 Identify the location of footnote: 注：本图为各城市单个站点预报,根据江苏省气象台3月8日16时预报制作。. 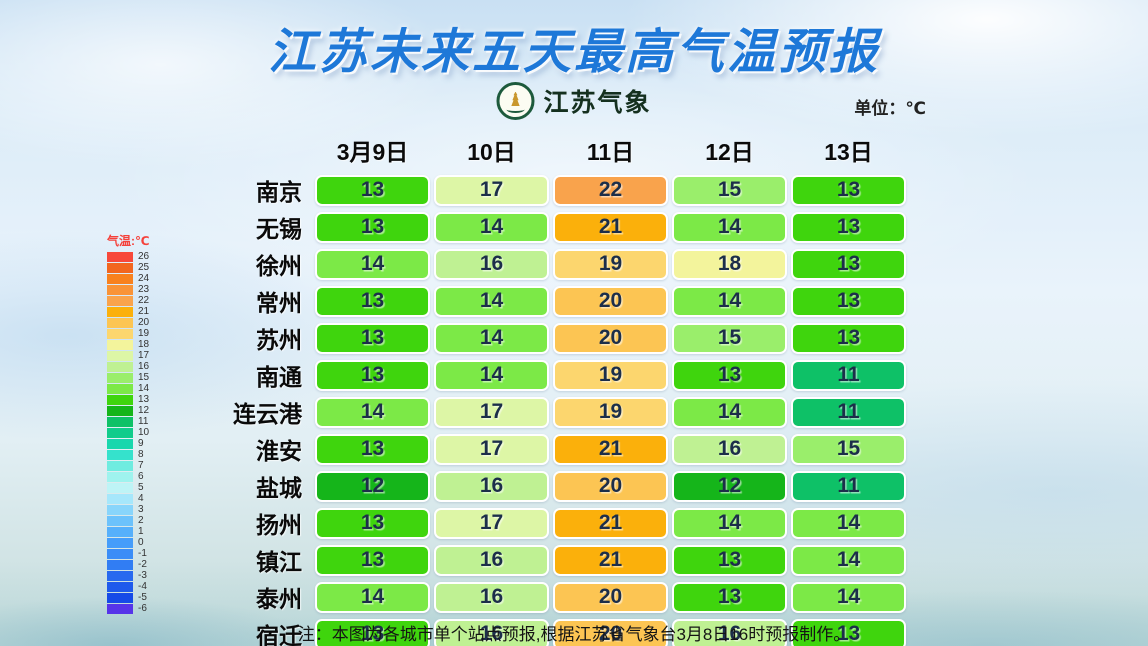
(574, 634).